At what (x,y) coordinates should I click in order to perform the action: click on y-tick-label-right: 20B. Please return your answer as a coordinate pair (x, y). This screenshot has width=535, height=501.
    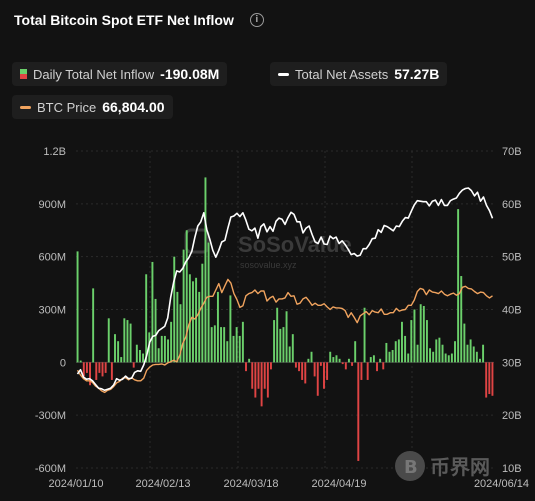
    Looking at the image, I should click on (512, 416).